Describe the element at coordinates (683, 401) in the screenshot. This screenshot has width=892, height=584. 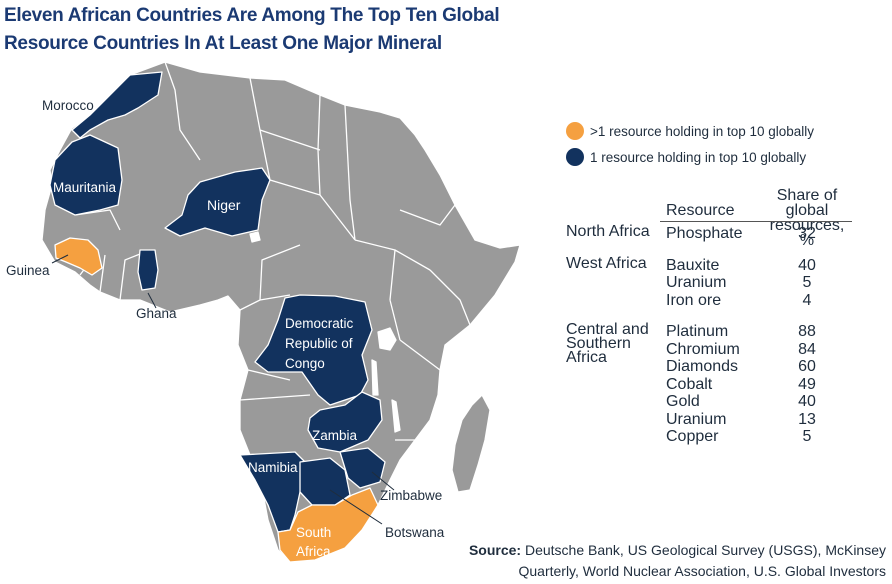
I see `table-cell-resource: Gold` at that location.